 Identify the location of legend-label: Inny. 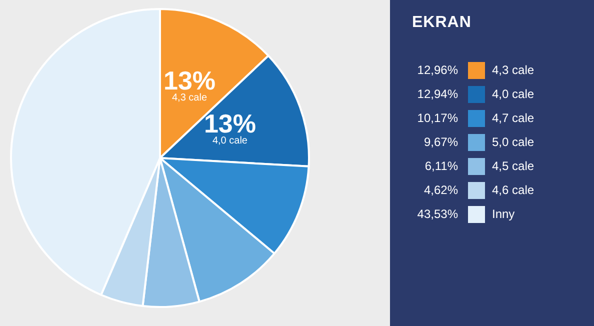
(503, 214).